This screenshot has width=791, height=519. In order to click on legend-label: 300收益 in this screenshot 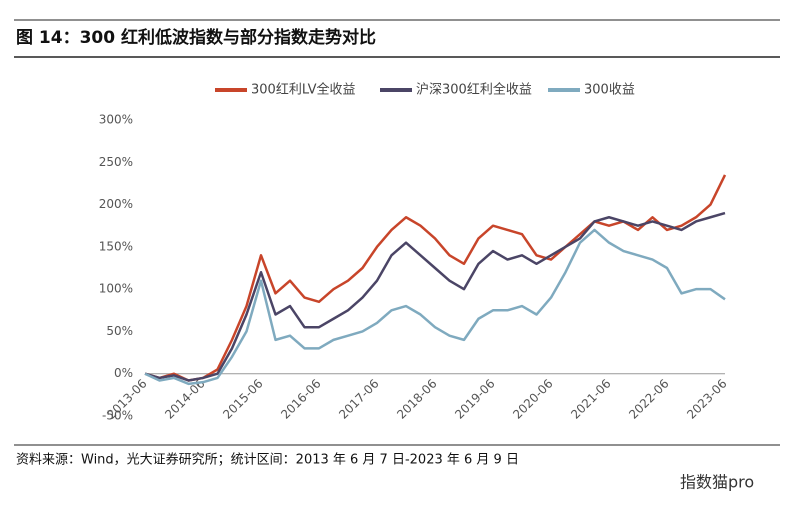, I will do `click(609, 90)`.